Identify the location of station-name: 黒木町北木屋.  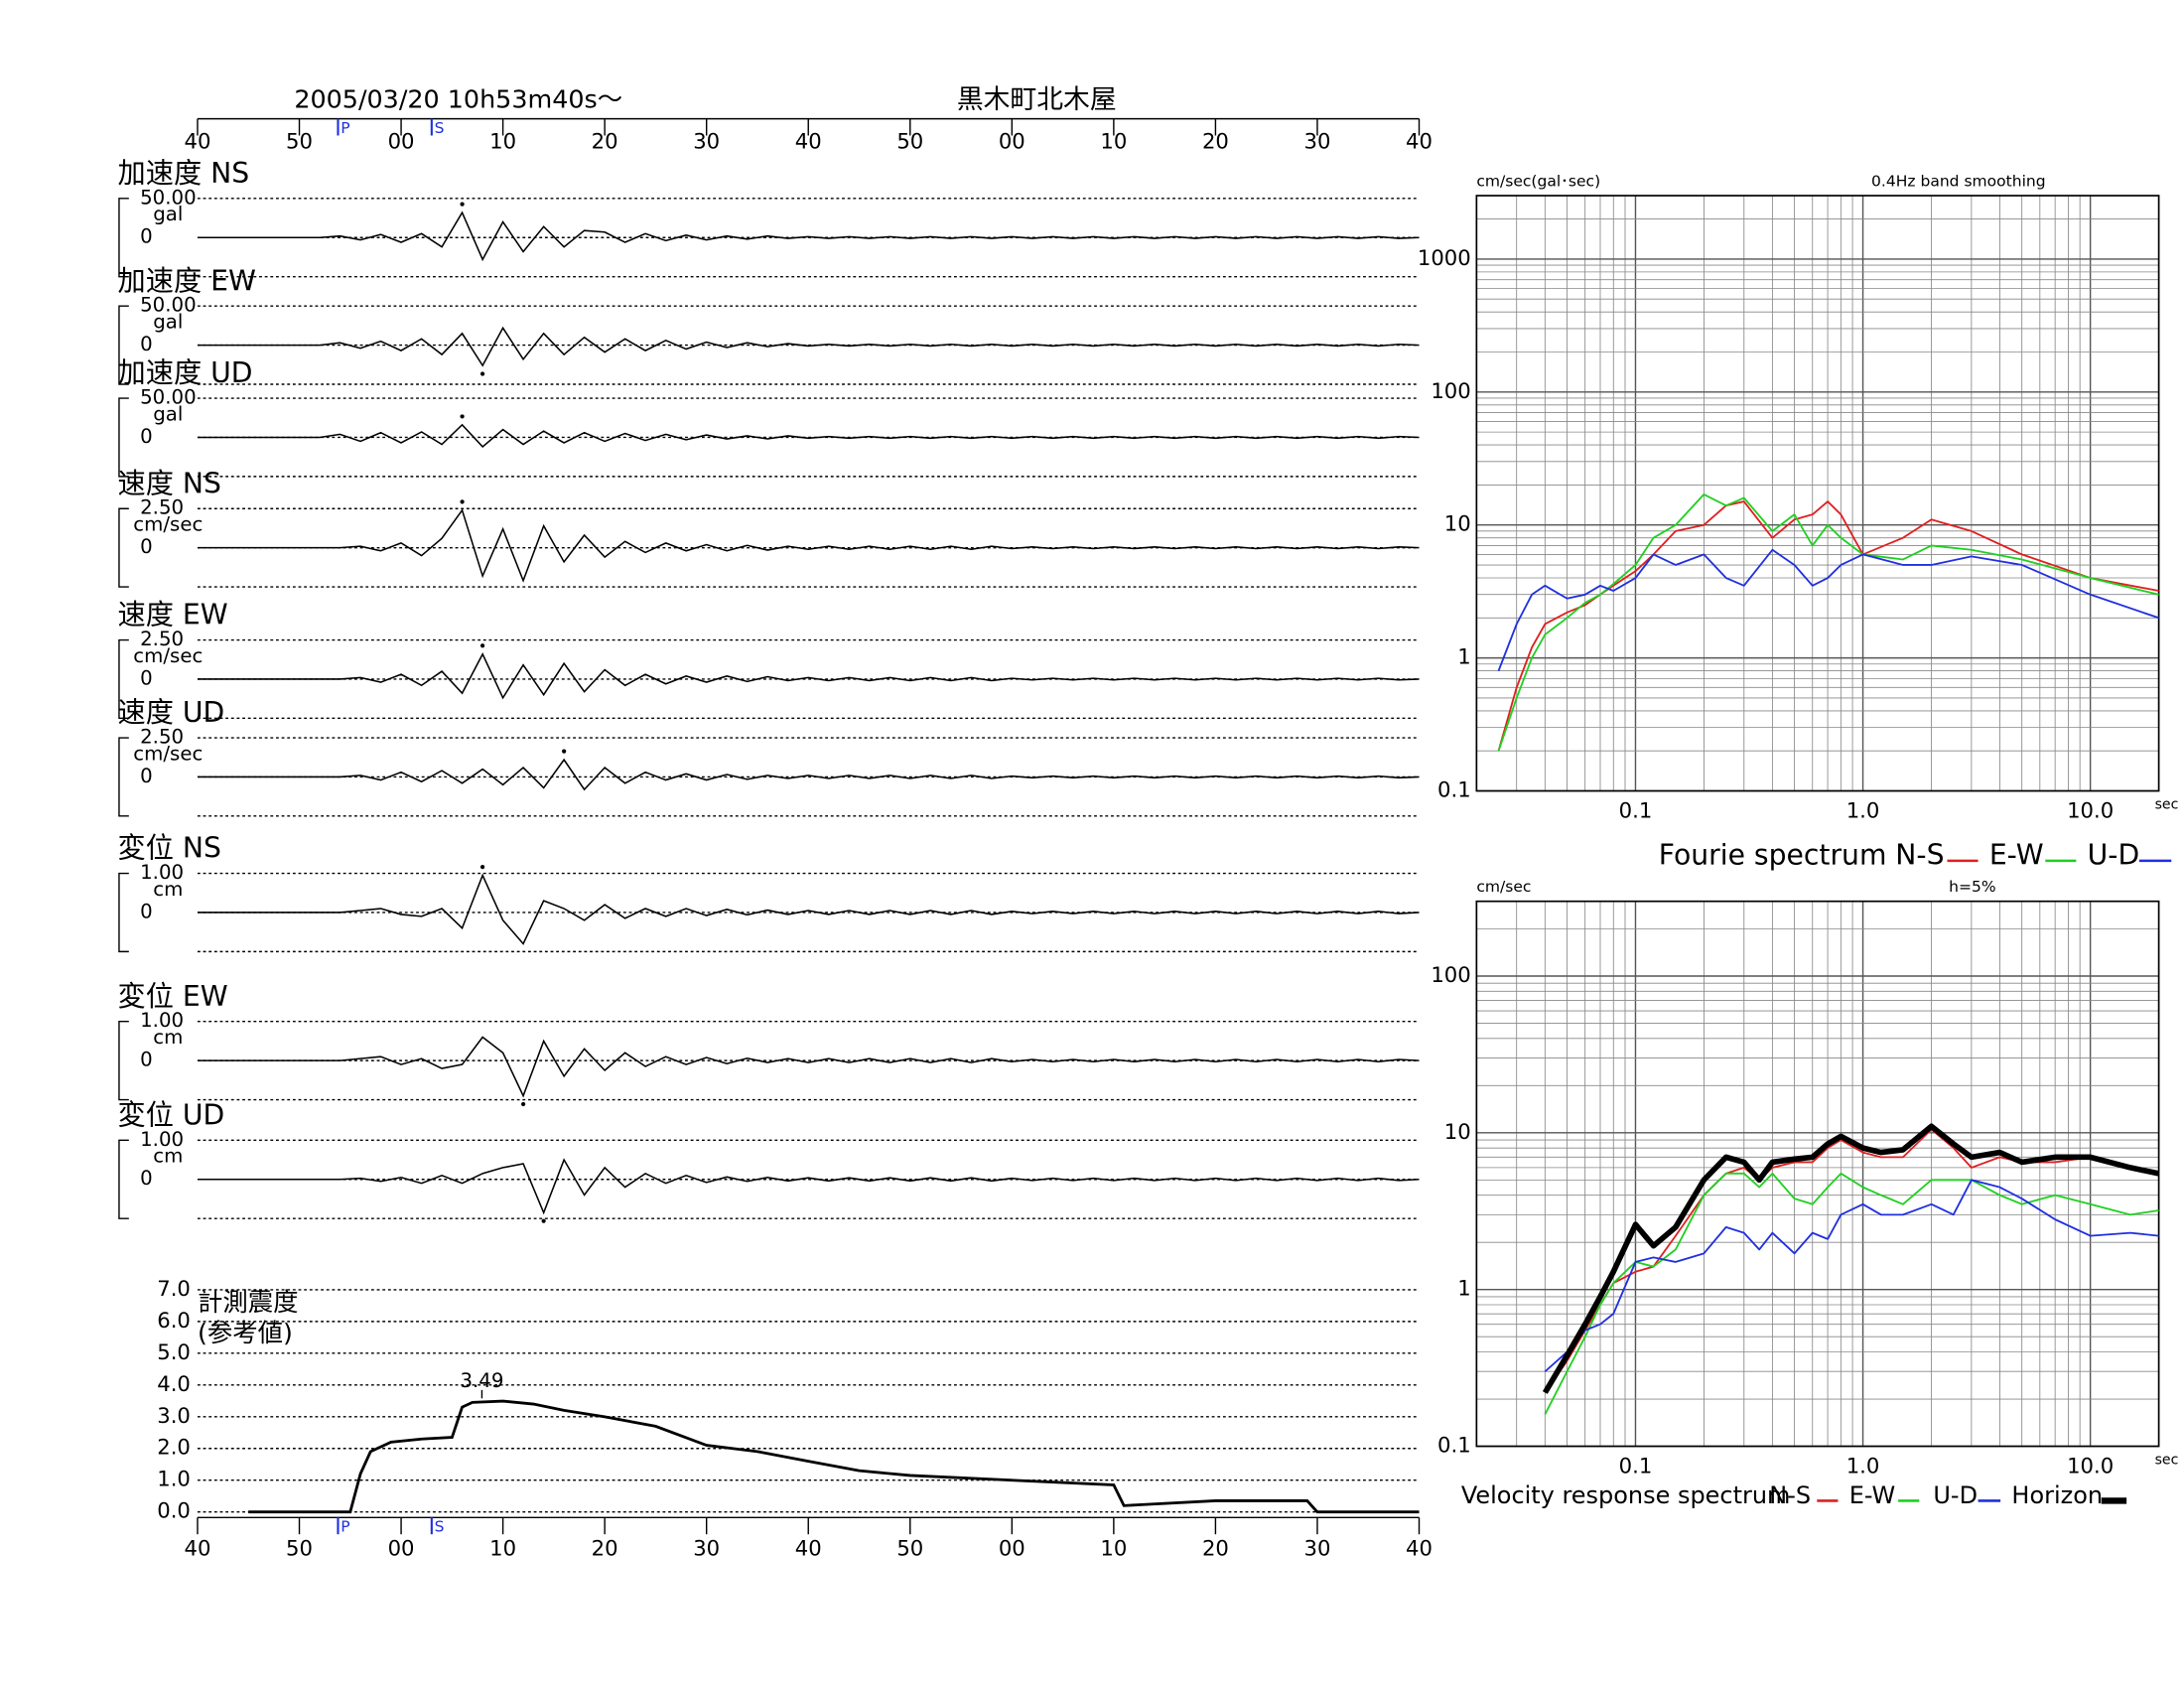
(1037, 99).